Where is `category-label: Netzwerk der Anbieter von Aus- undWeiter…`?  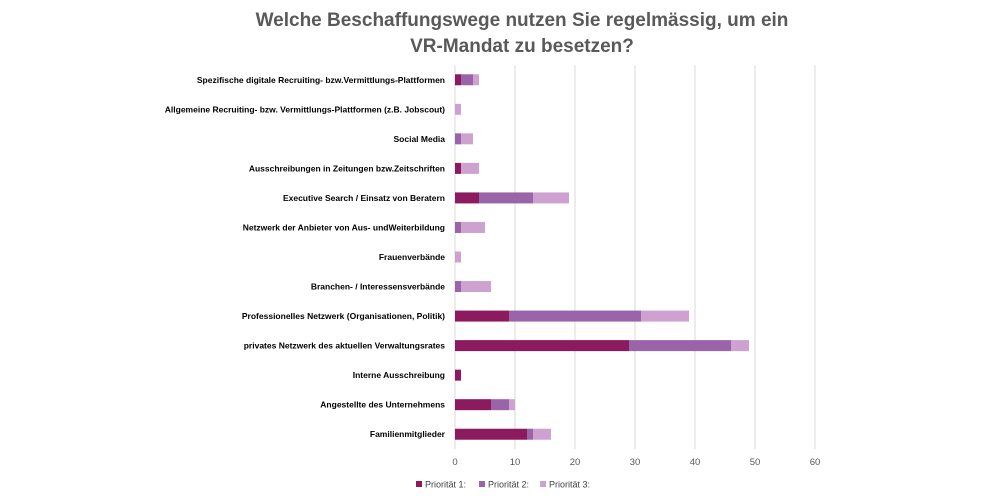
category-label: Netzwerk der Anbieter von Aus- undWeiter… is located at coordinates (344, 227).